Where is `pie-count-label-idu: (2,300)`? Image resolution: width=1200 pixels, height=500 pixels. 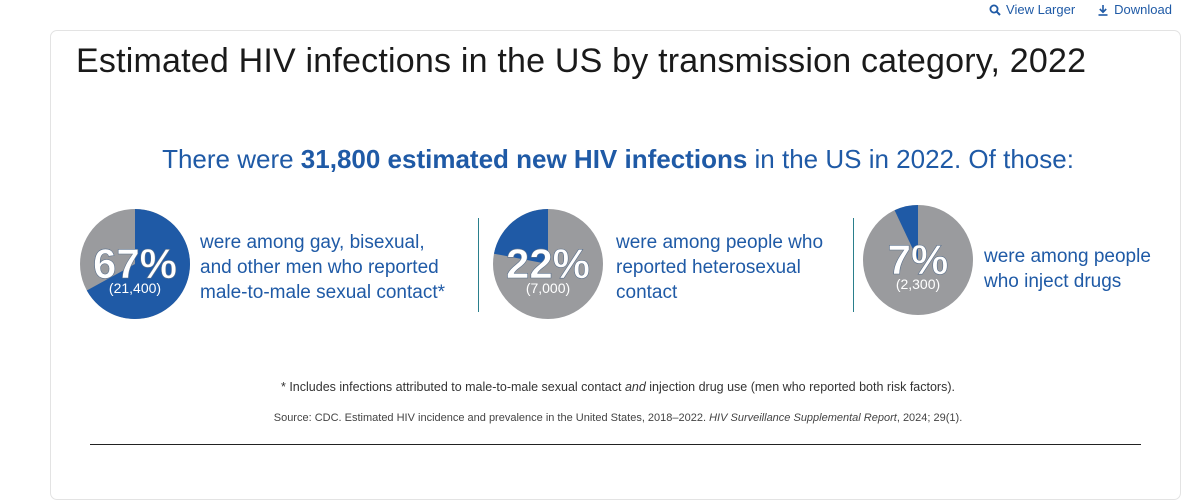
pie-count-label-idu: (2,300) is located at coordinates (918, 284).